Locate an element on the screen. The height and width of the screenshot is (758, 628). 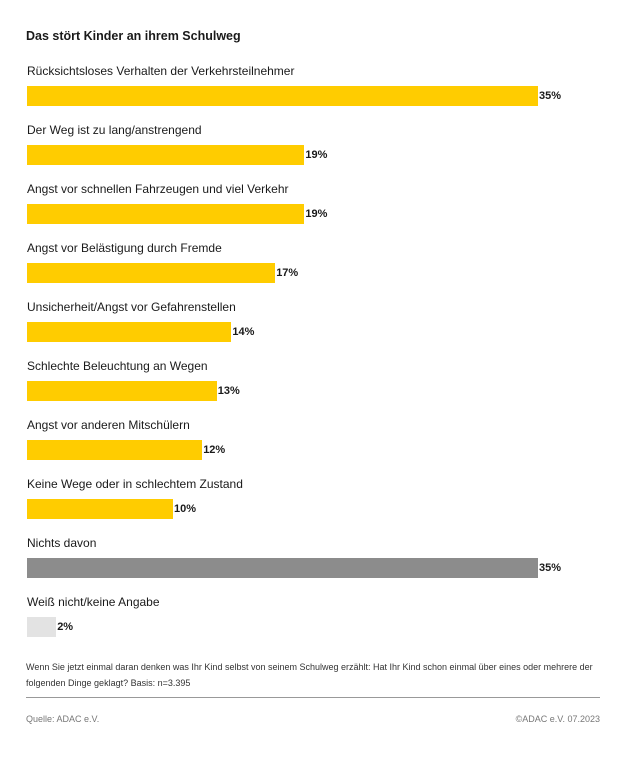
category-label: Keine Wege oder in schlechtem Zustand is located at coordinates (135, 484).